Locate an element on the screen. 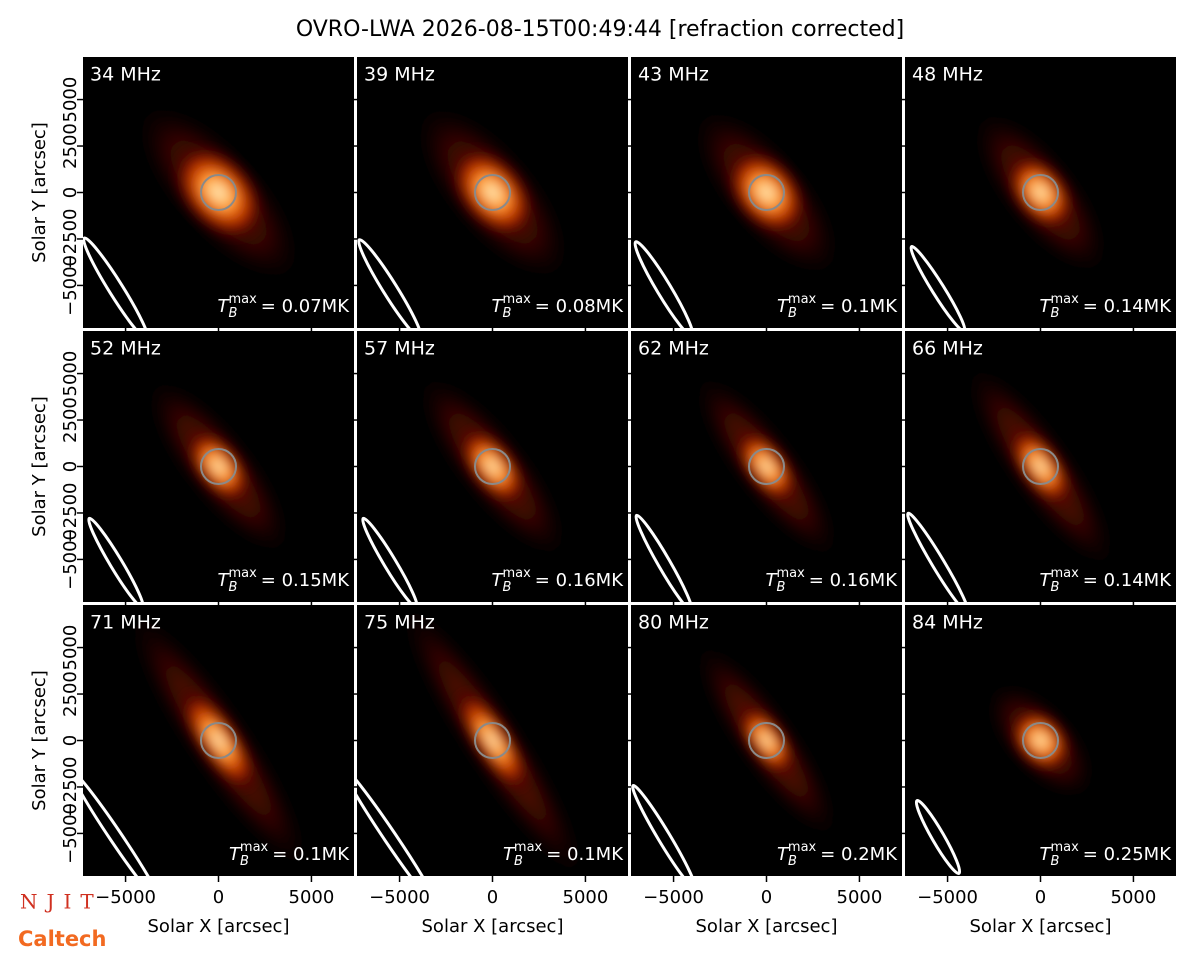 Image resolution: width=1200 pixels, height=975 pixels. frequency-label: 71 MHz is located at coordinates (125, 623).